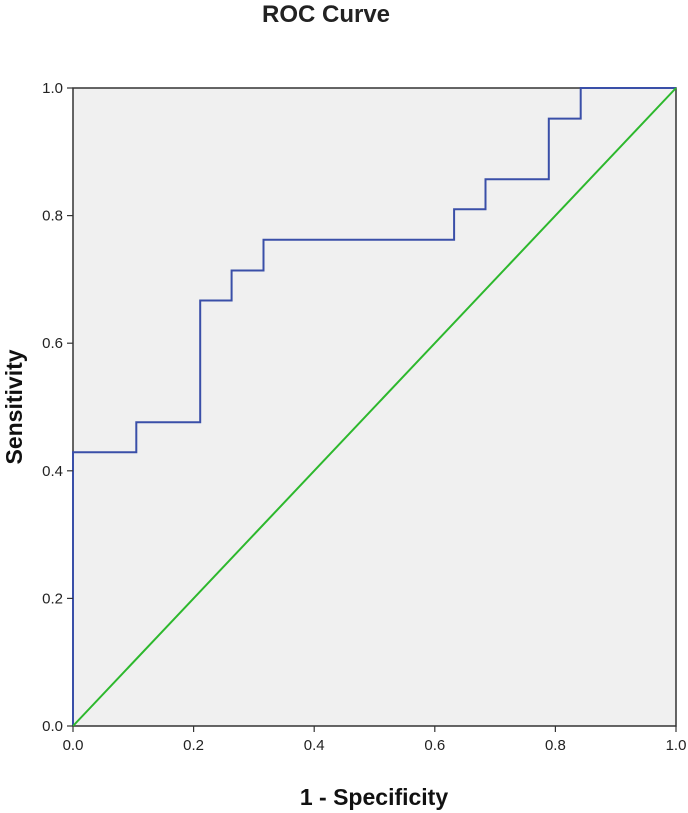 This screenshot has width=688, height=813. What do you see at coordinates (52, 88) in the screenshot?
I see `y-tick-label: 1.0` at bounding box center [52, 88].